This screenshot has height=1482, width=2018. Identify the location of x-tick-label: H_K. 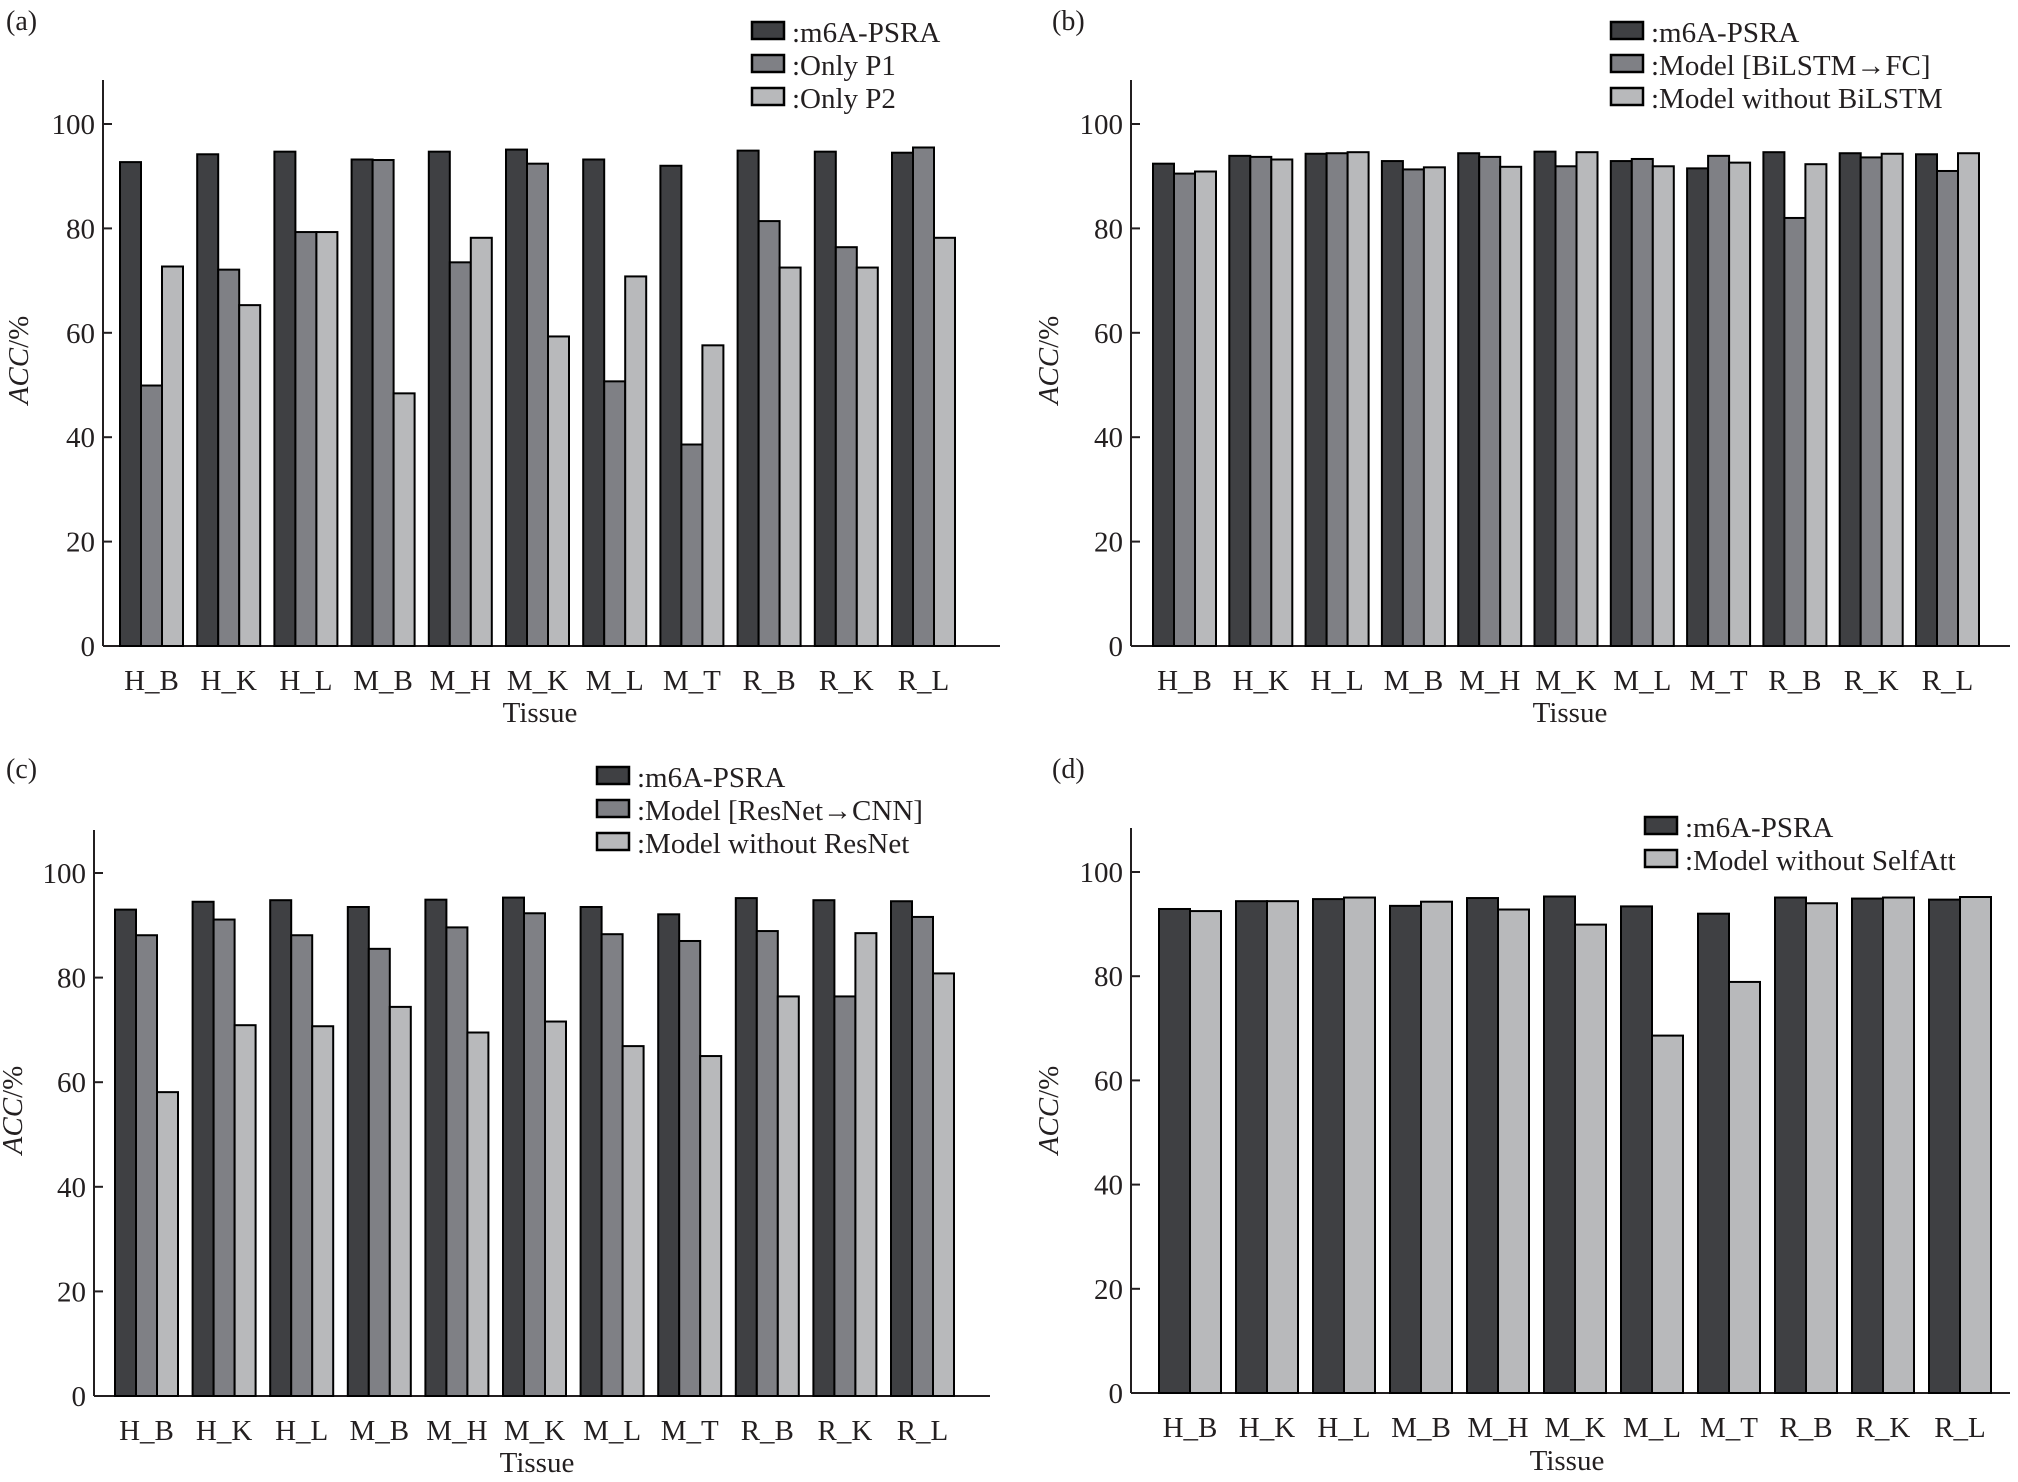
(1261, 681).